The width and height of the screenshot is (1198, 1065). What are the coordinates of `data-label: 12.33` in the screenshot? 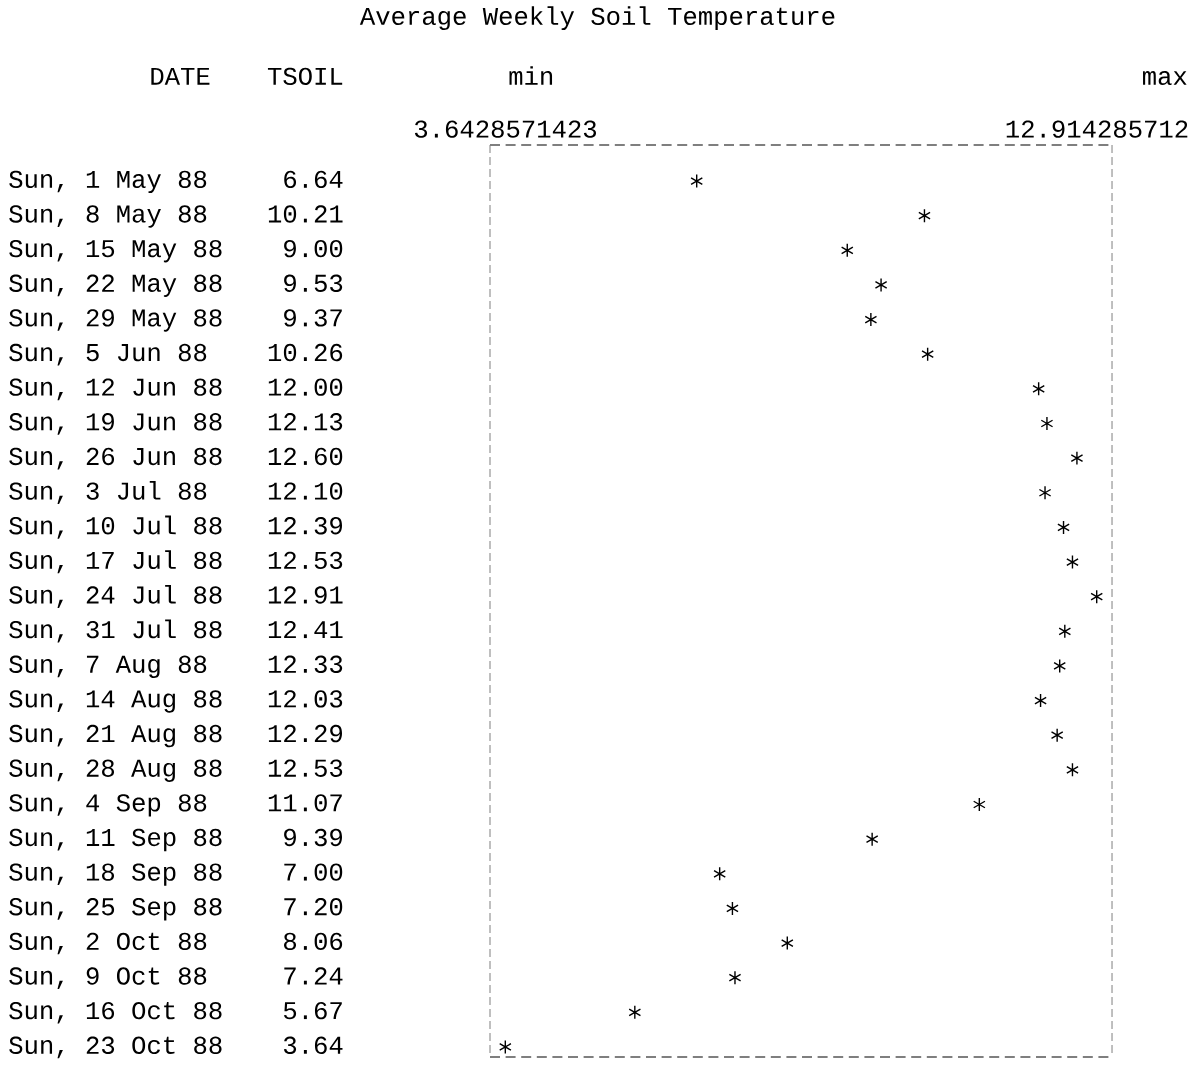 It's located at (305, 664).